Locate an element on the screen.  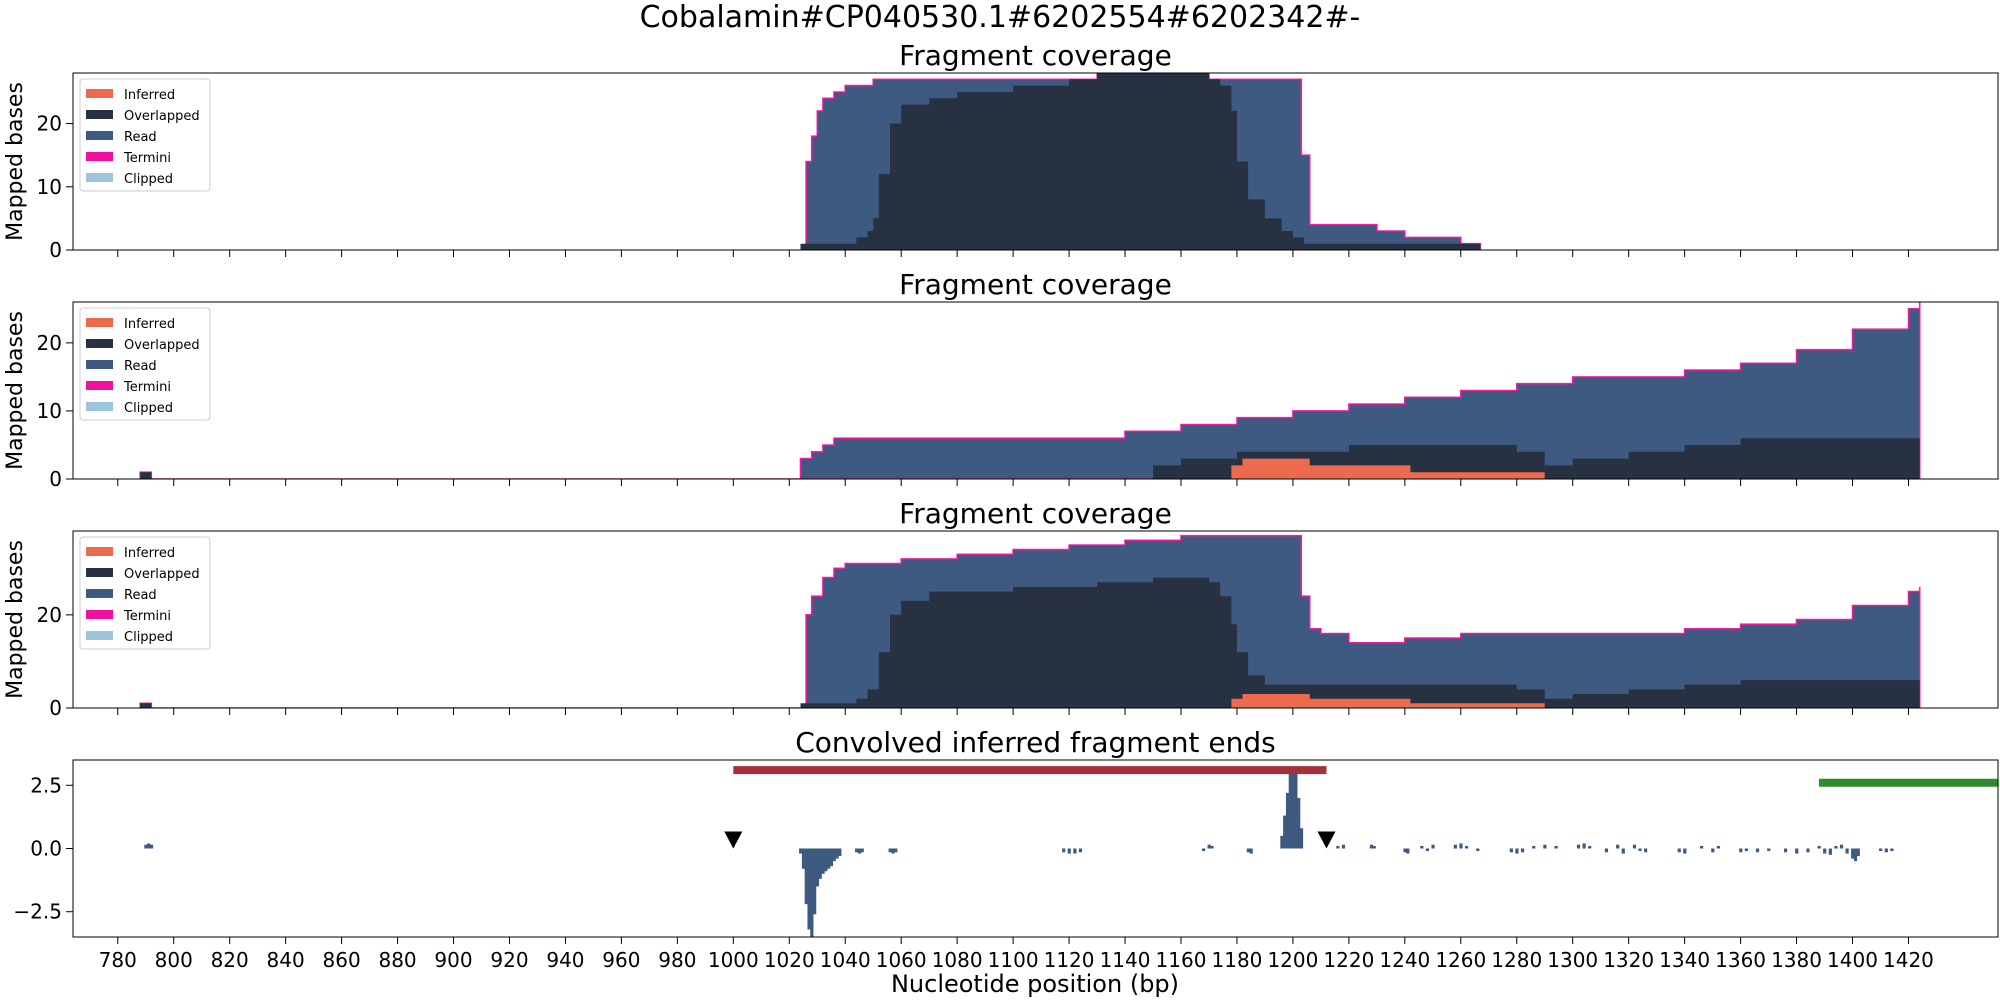
x-tick-label: 1040 is located at coordinates (845, 960).